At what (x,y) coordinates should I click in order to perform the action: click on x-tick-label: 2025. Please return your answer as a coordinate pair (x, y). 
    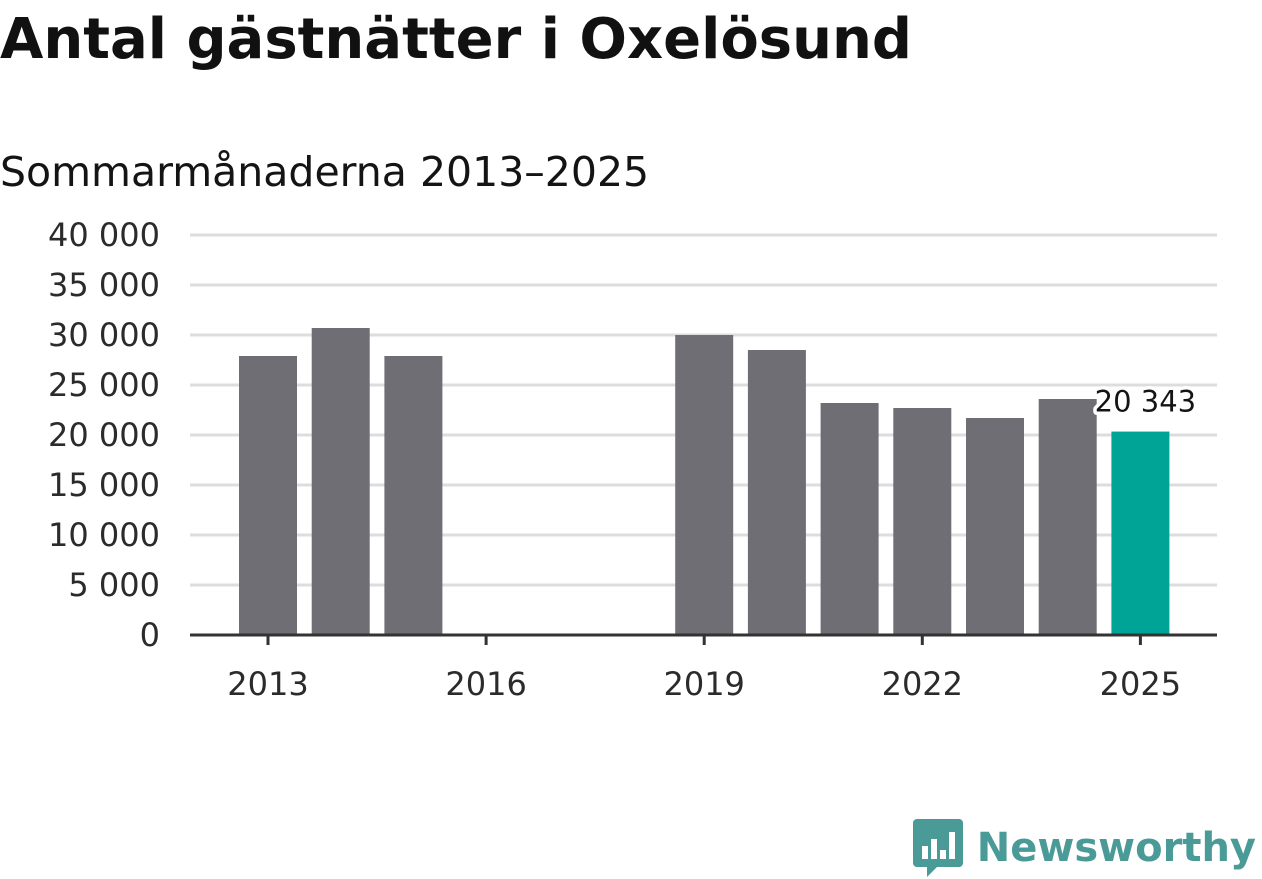
    Looking at the image, I should click on (1140, 684).